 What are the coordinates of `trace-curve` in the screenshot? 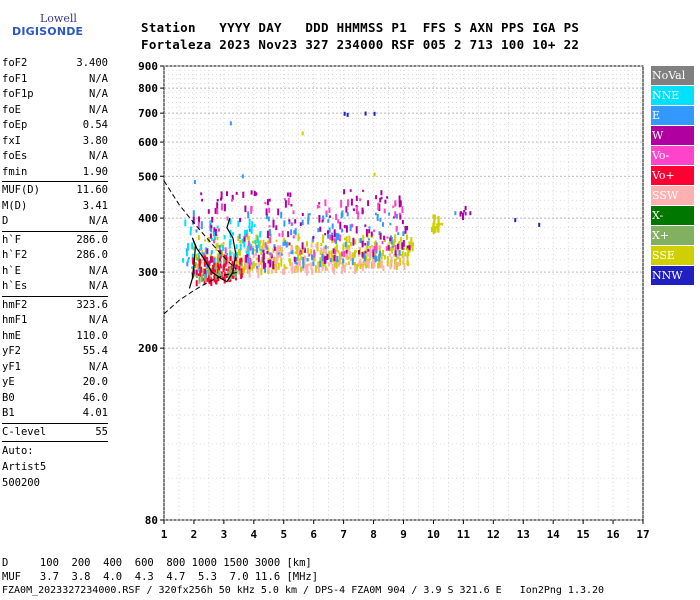 It's located at (212, 253).